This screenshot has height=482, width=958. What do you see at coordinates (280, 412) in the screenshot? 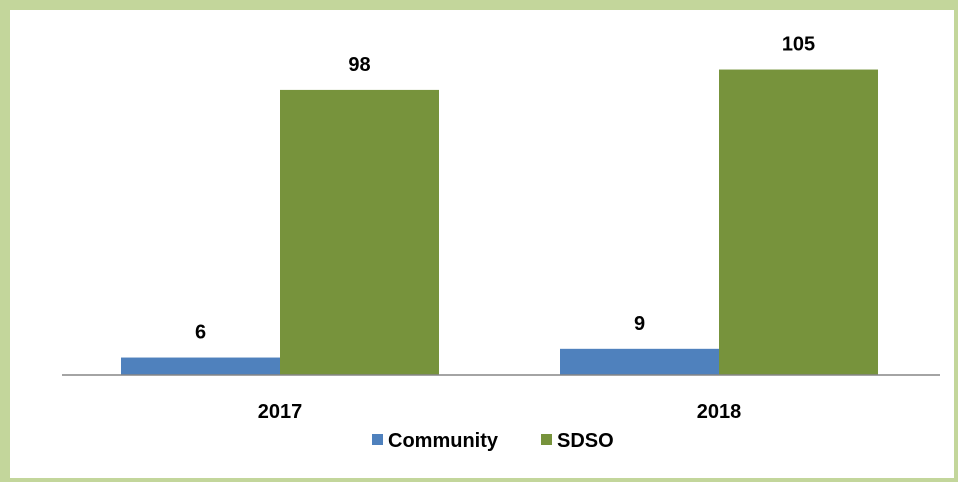
I see `x-tick-label-2017: 2017` at bounding box center [280, 412].